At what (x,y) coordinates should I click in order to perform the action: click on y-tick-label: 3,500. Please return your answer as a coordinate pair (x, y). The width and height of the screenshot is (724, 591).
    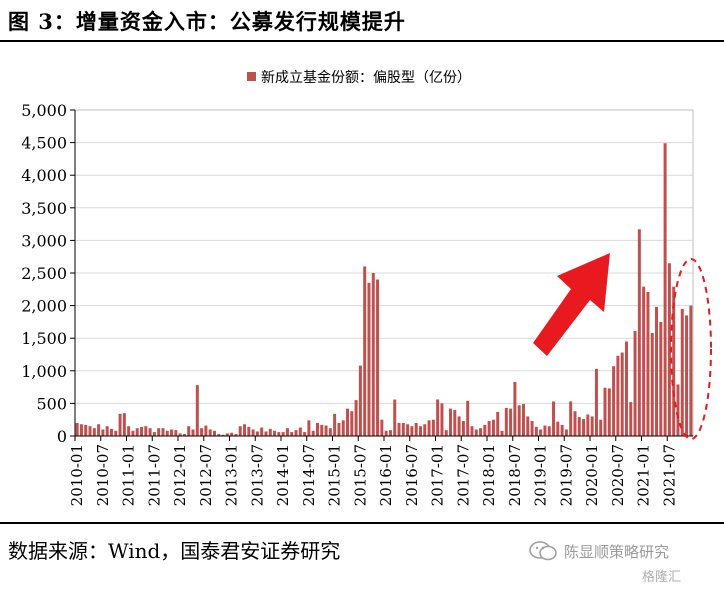
    Looking at the image, I should click on (44, 208).